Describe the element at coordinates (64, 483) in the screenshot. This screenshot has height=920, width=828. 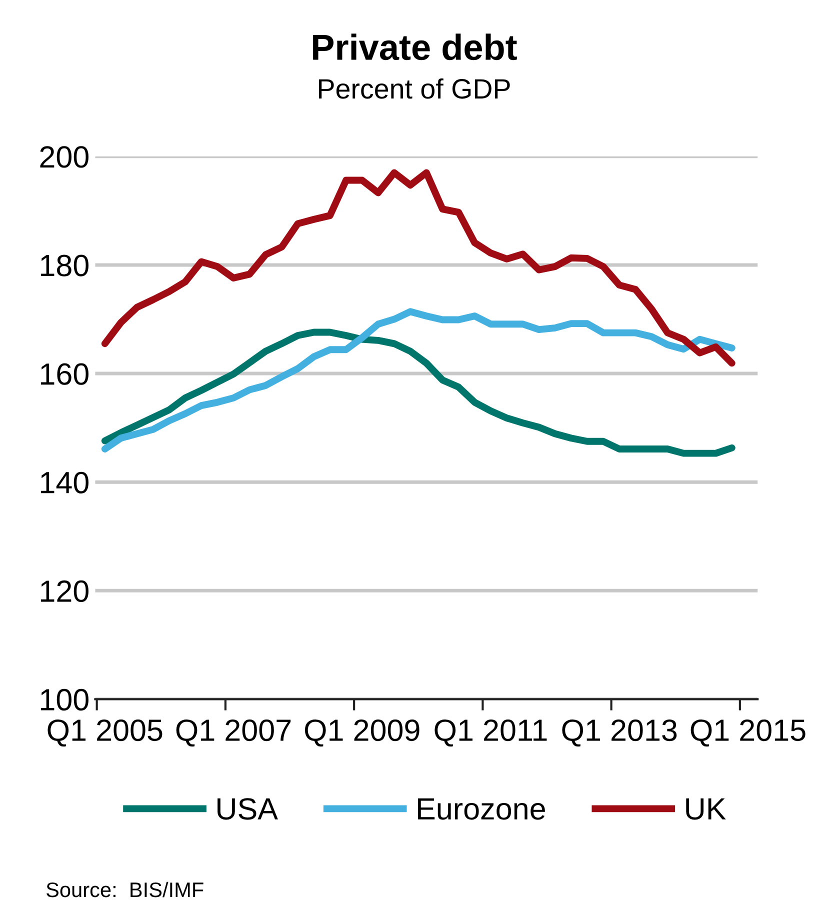
I see `y-tick-label: 140` at that location.